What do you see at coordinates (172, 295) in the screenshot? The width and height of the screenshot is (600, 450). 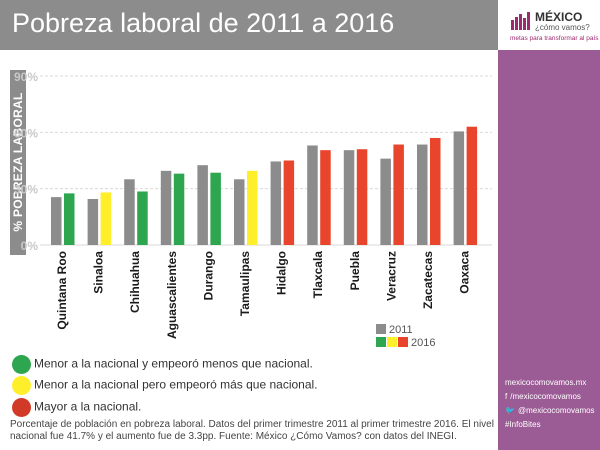 I see `x-tick-label: Aguascalientes` at bounding box center [172, 295].